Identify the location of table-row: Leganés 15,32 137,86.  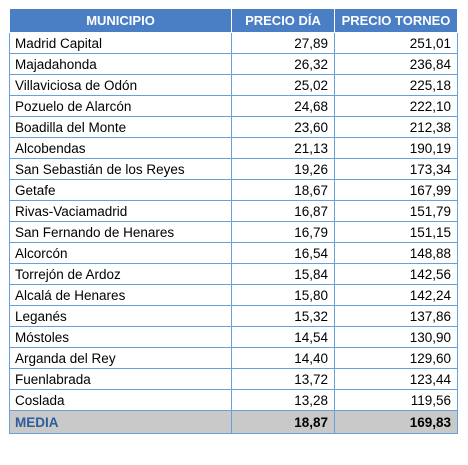
(233, 316).